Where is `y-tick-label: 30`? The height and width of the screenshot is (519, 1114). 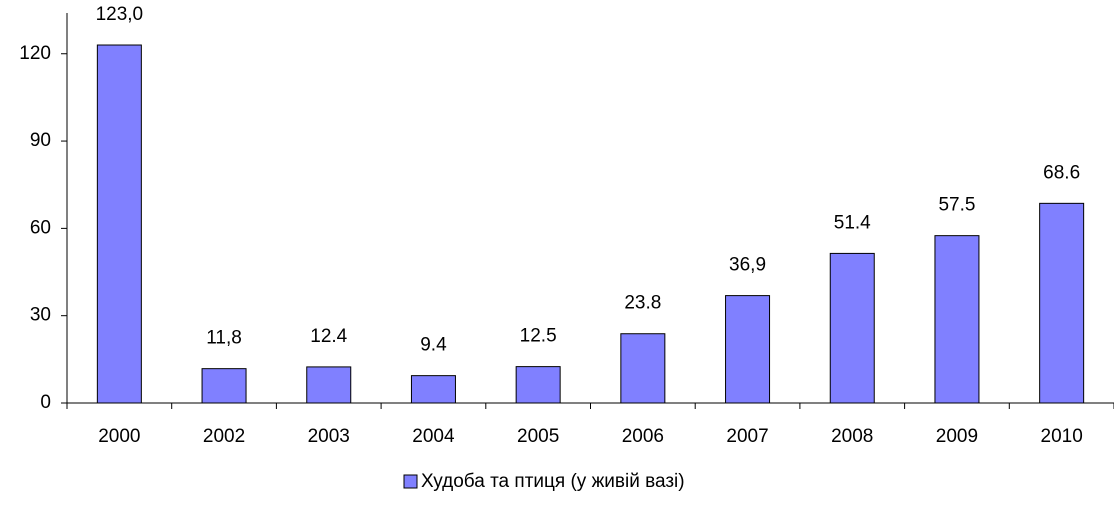 y-tick-label: 30 is located at coordinates (40, 315).